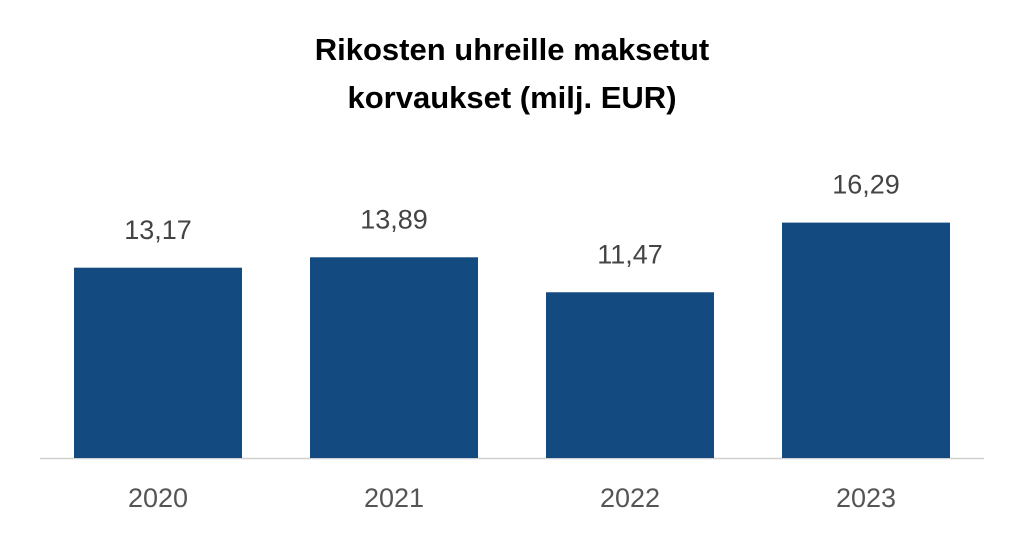 This screenshot has width=1024, height=542. What do you see at coordinates (866, 498) in the screenshot?
I see `x-tick-label: 2023` at bounding box center [866, 498].